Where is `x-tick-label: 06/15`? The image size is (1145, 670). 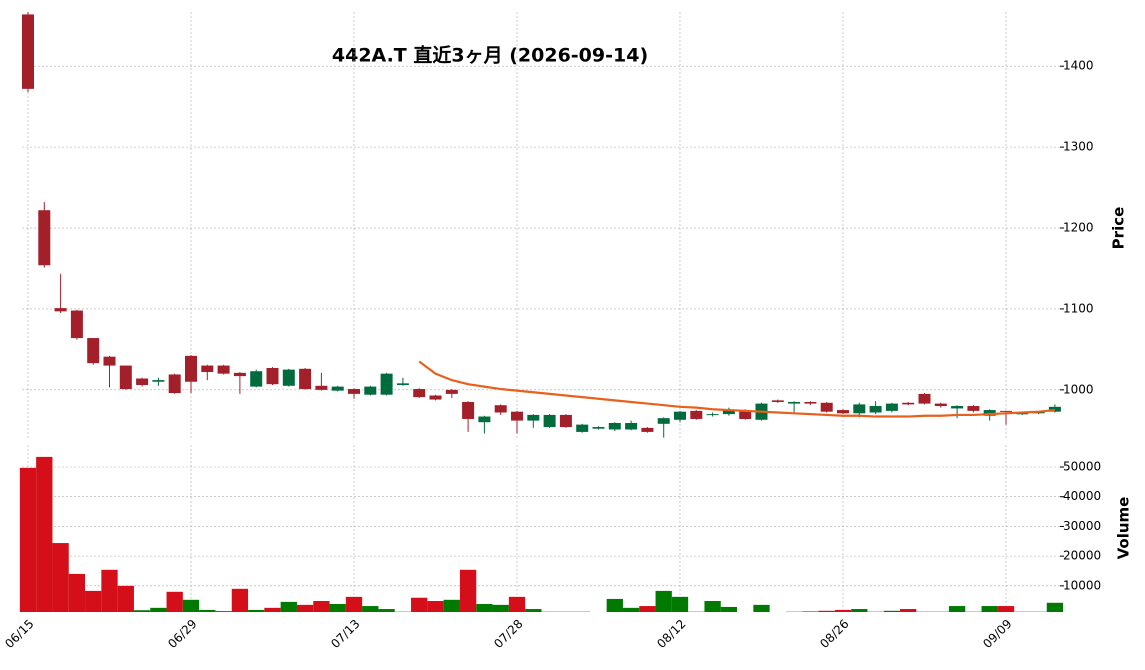
x-tick-label: 06/15 is located at coordinates (19, 634).